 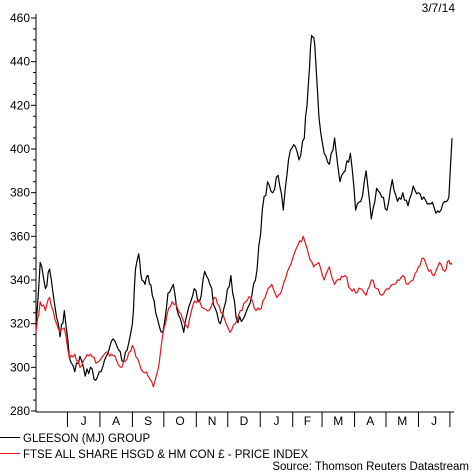 I want to click on legend-item-series-1: GLEESON (MJ) GROUP, so click(x=75, y=439).